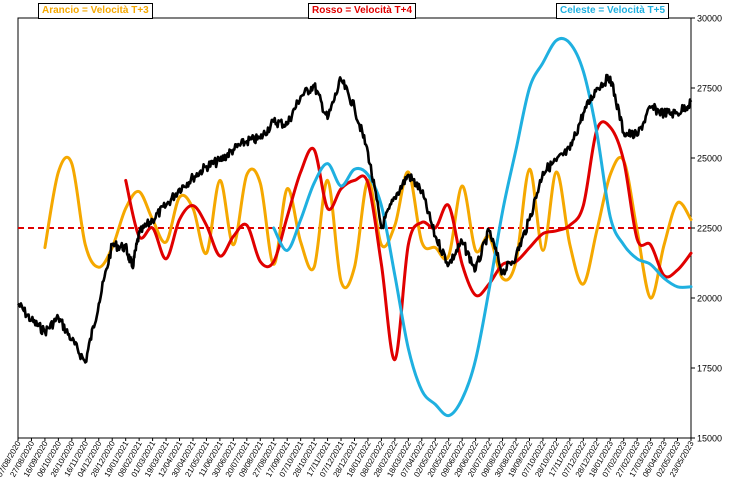  What do you see at coordinates (709, 159) in the screenshot?
I see `y-tick-label: 25000` at bounding box center [709, 159].